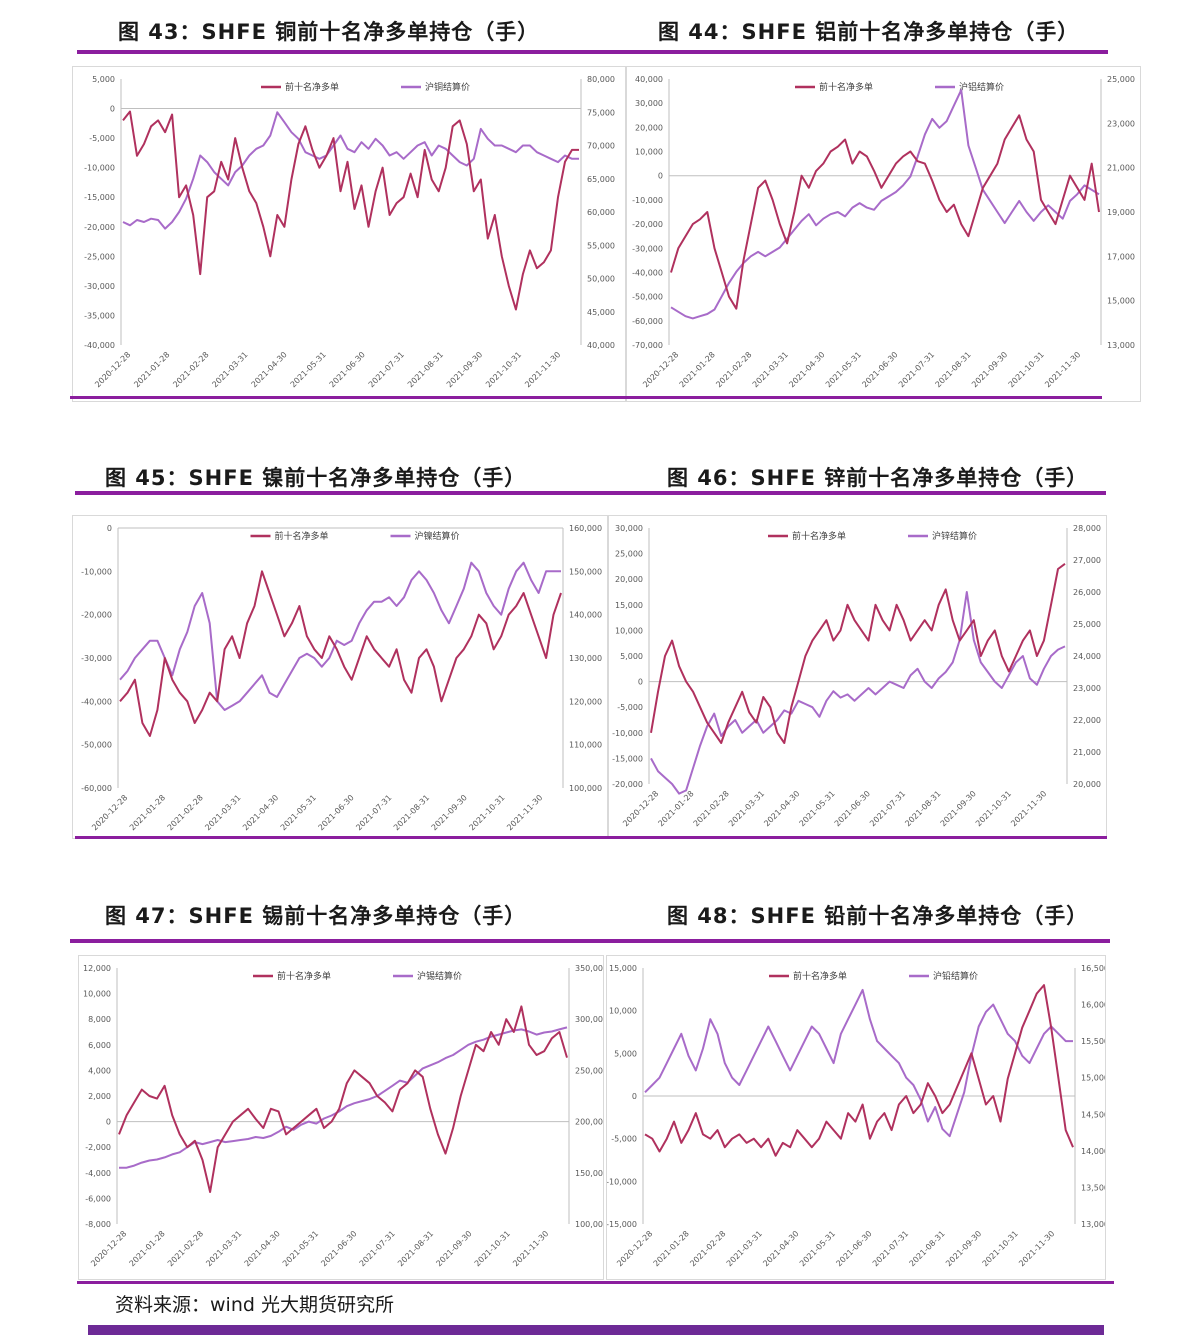  Describe the element at coordinates (649, 79) in the screenshot. I see `left-tick-label: 40,000` at that location.